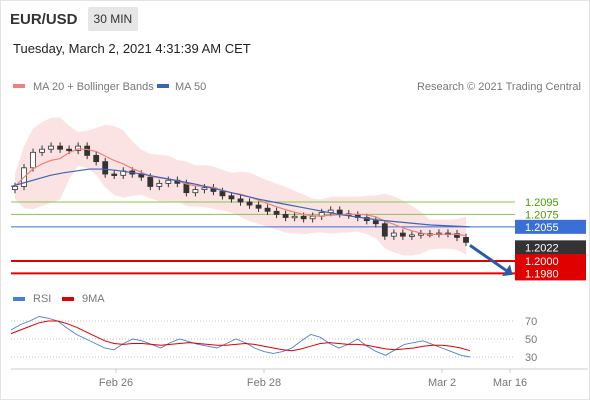 Image resolution: width=590 pixels, height=400 pixels. Describe the element at coordinates (42, 299) in the screenshot. I see `rsi-legend-label: RSI` at that location.